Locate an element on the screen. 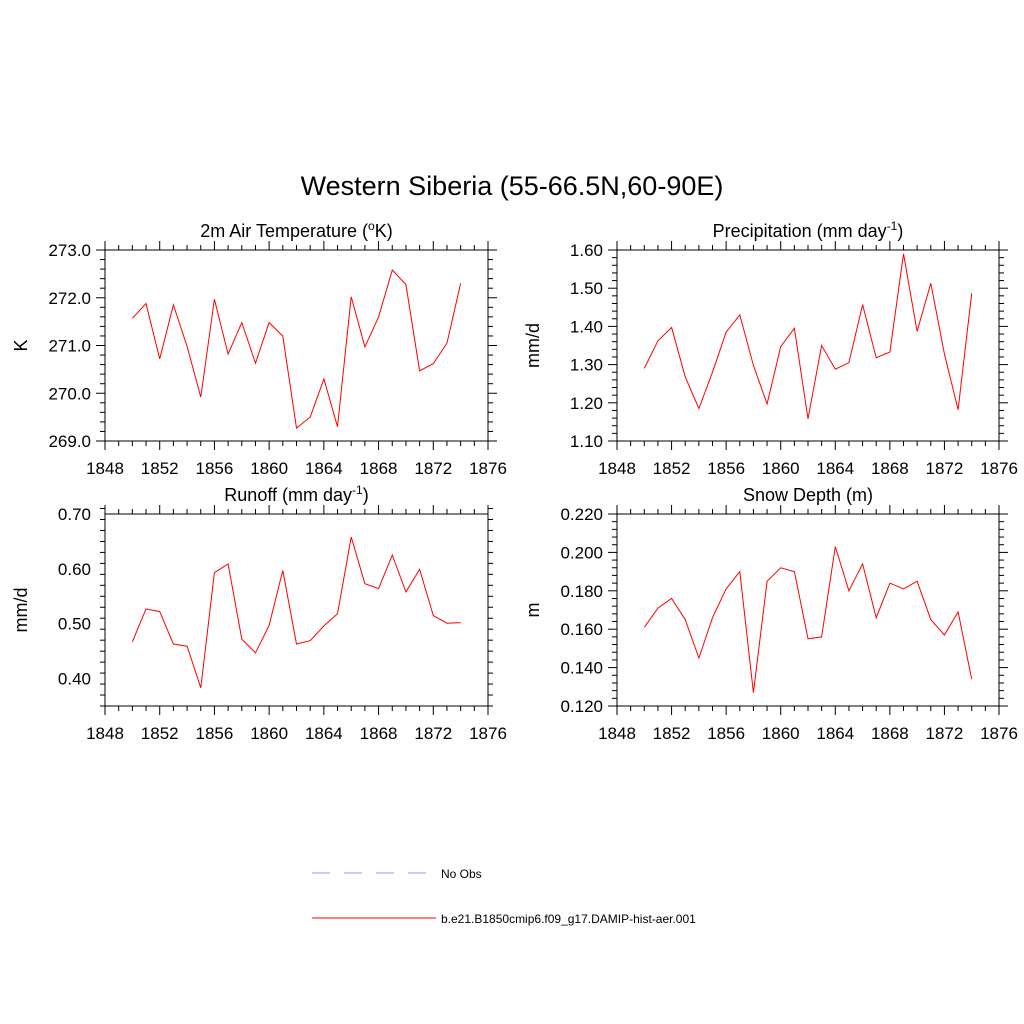 The height and width of the screenshot is (1024, 1024). y-tick-label: 0.40 is located at coordinates (74, 679).